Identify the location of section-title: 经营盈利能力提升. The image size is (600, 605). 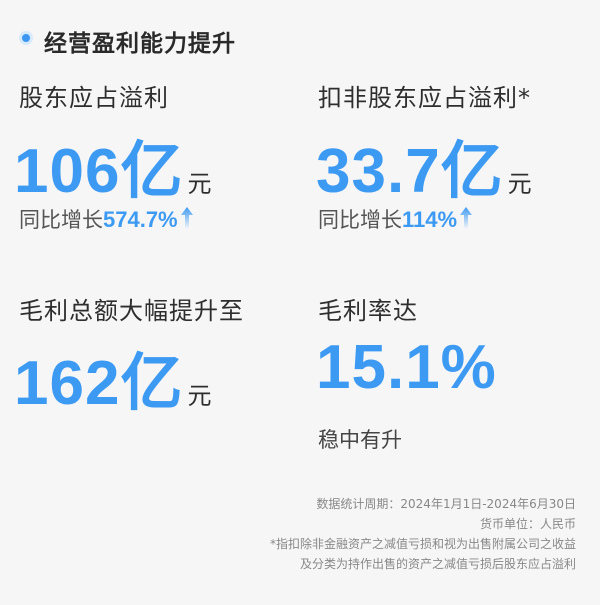
(140, 44).